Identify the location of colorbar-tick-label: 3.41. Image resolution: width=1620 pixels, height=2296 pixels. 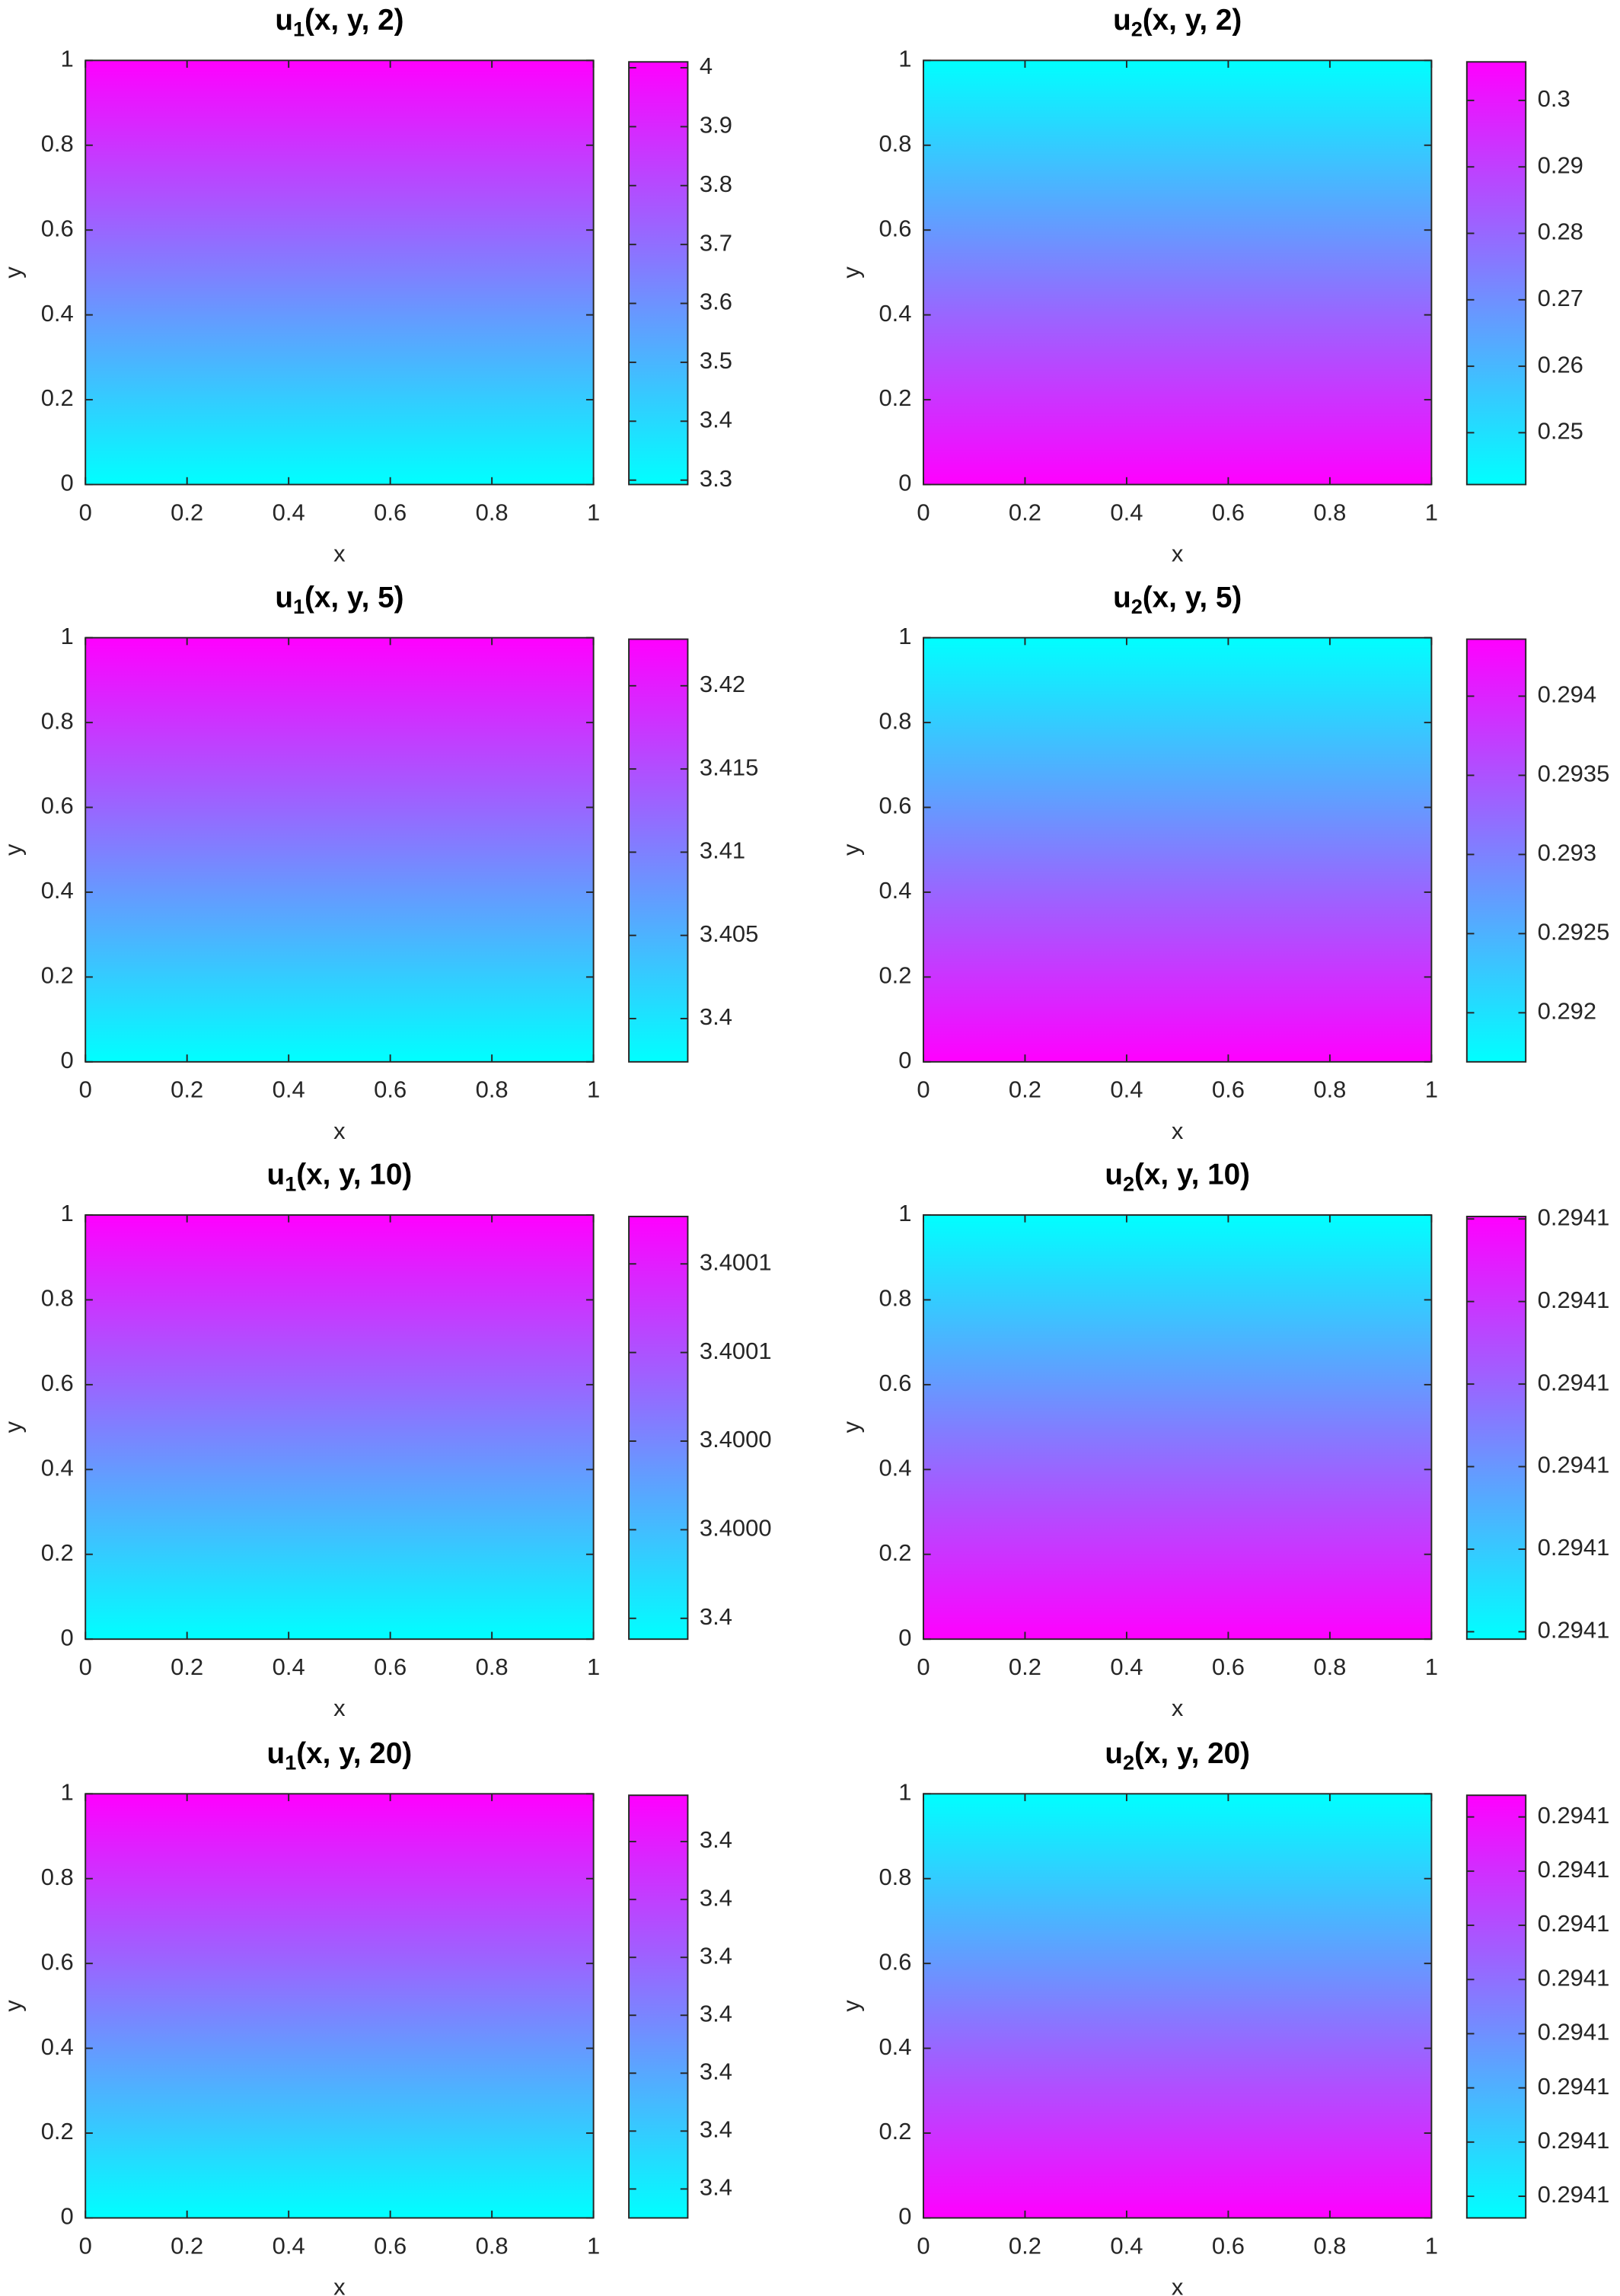
(722, 850).